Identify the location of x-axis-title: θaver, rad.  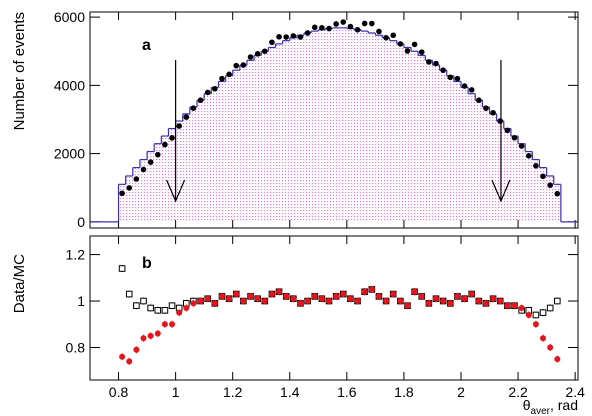
(550, 406).